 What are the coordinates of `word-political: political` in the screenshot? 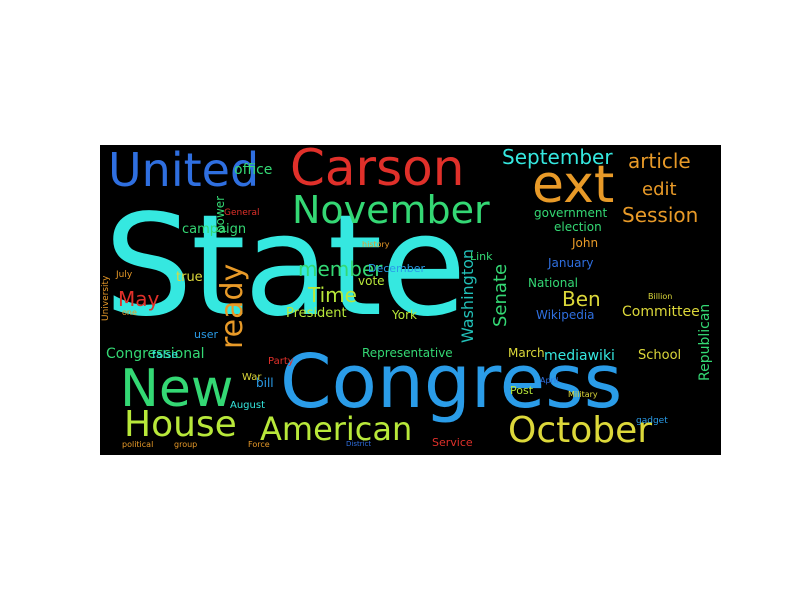 It's located at (138, 444).